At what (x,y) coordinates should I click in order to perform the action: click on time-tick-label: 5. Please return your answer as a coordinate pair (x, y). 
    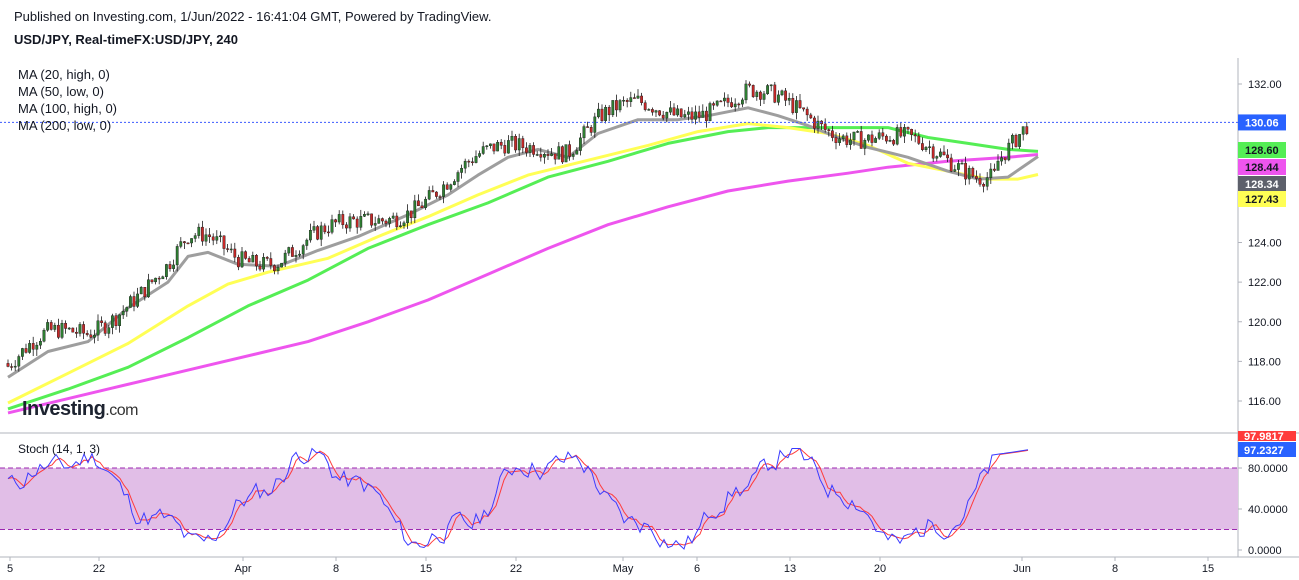
    Looking at the image, I should click on (10, 569).